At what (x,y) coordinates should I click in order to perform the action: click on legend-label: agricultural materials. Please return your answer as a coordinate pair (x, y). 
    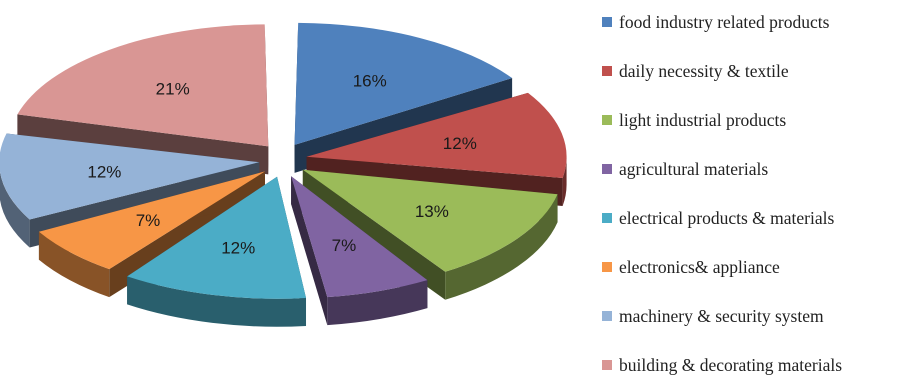
    Looking at the image, I should click on (694, 168).